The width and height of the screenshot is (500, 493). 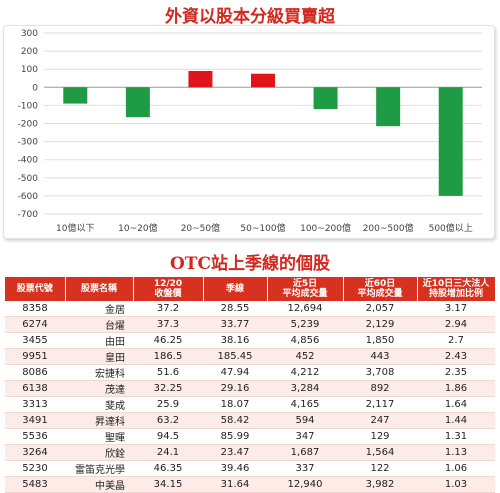 I want to click on table-cell: 37.2, so click(x=168, y=309).